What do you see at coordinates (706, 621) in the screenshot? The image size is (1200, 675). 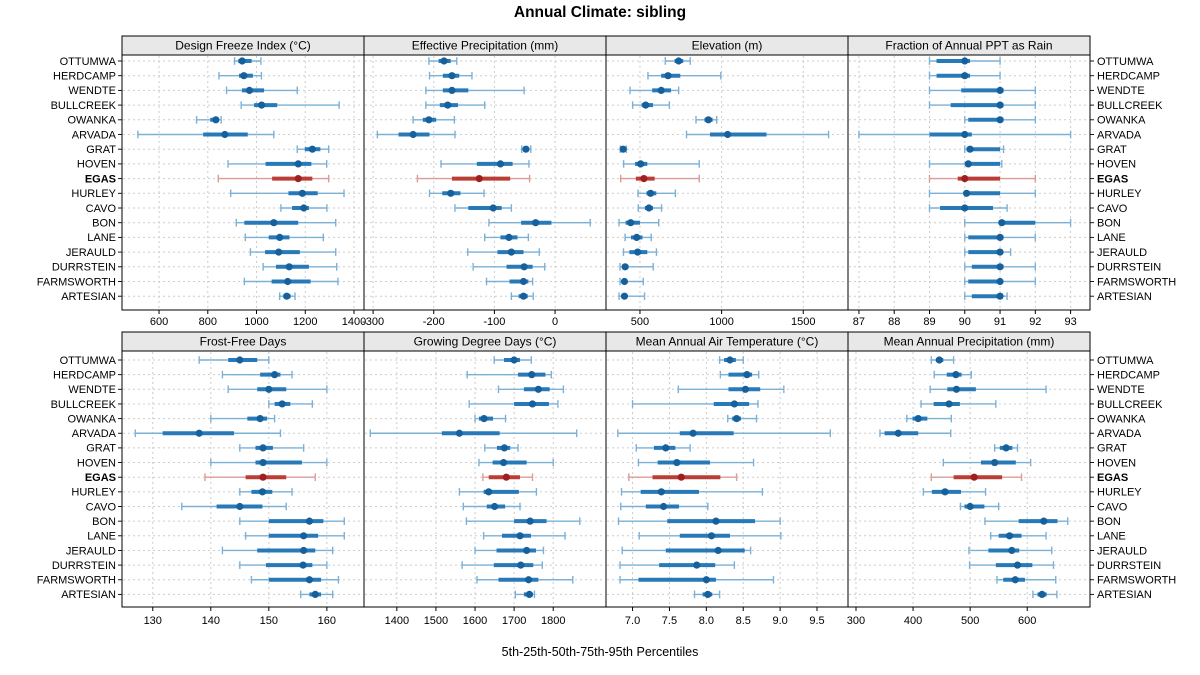 I see `axis-tick-label: 8.0` at bounding box center [706, 621].